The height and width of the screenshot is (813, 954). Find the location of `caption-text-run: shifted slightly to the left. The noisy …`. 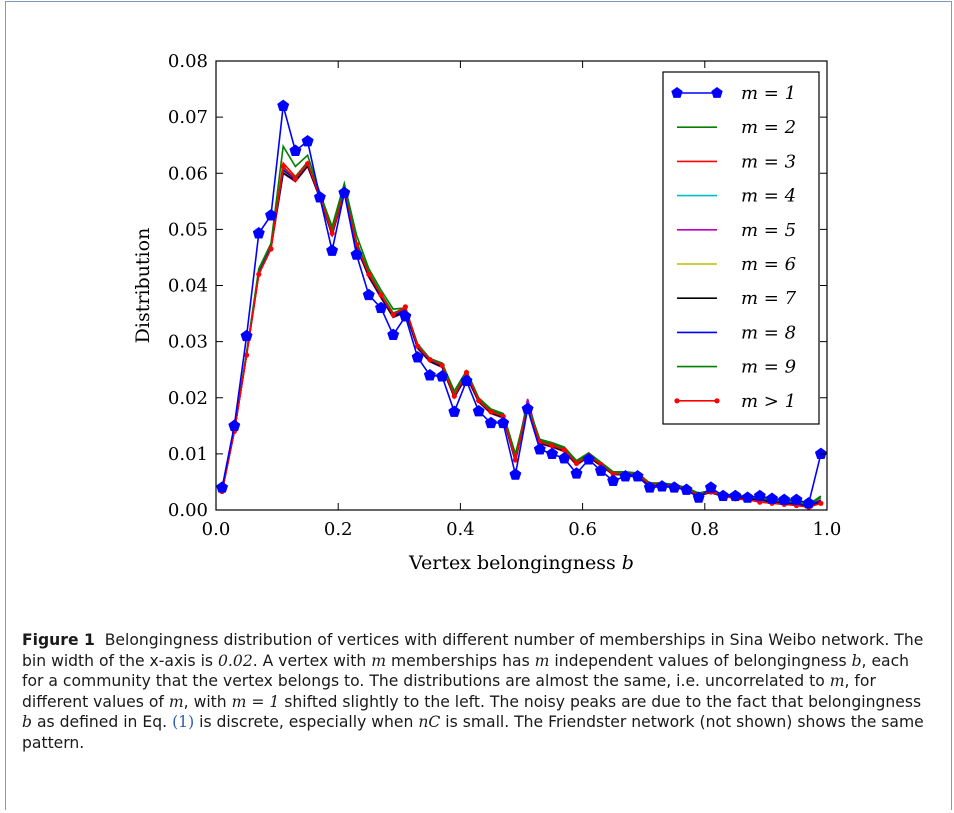

caption-text-run: shifted slightly to the left. The noisy … is located at coordinates (600, 702).